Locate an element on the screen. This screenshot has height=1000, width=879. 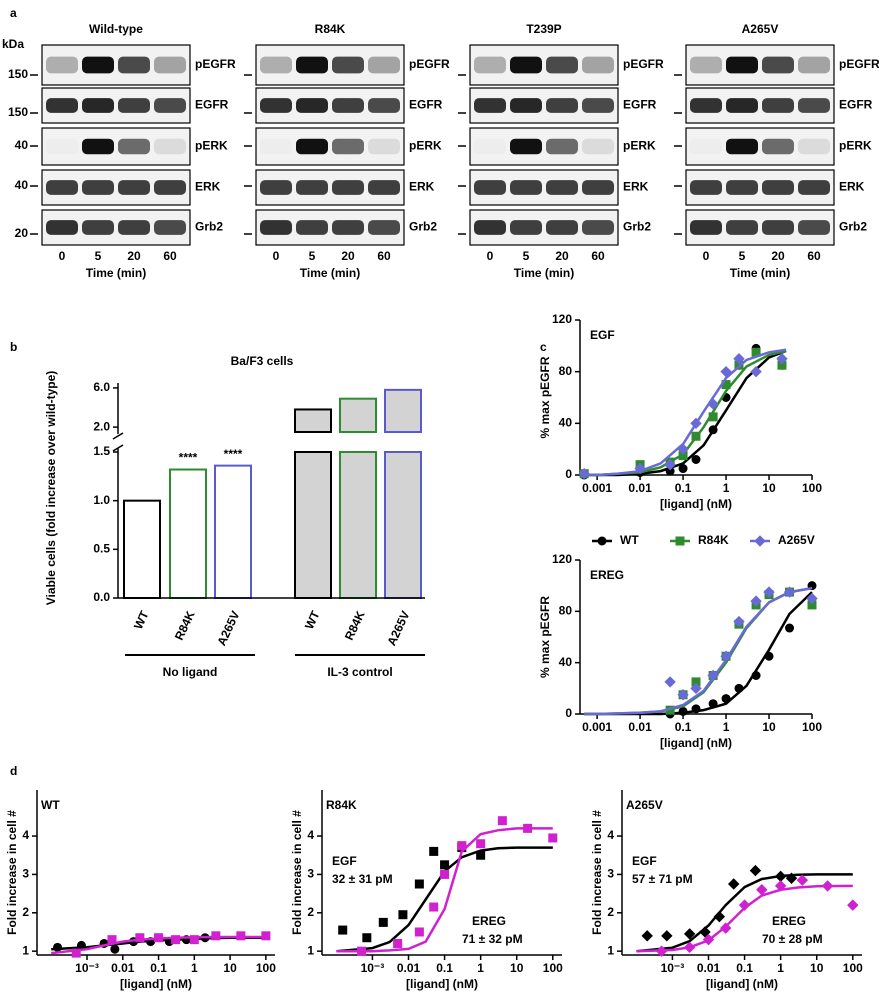
row-label: pERK is located at coordinates (425, 146).